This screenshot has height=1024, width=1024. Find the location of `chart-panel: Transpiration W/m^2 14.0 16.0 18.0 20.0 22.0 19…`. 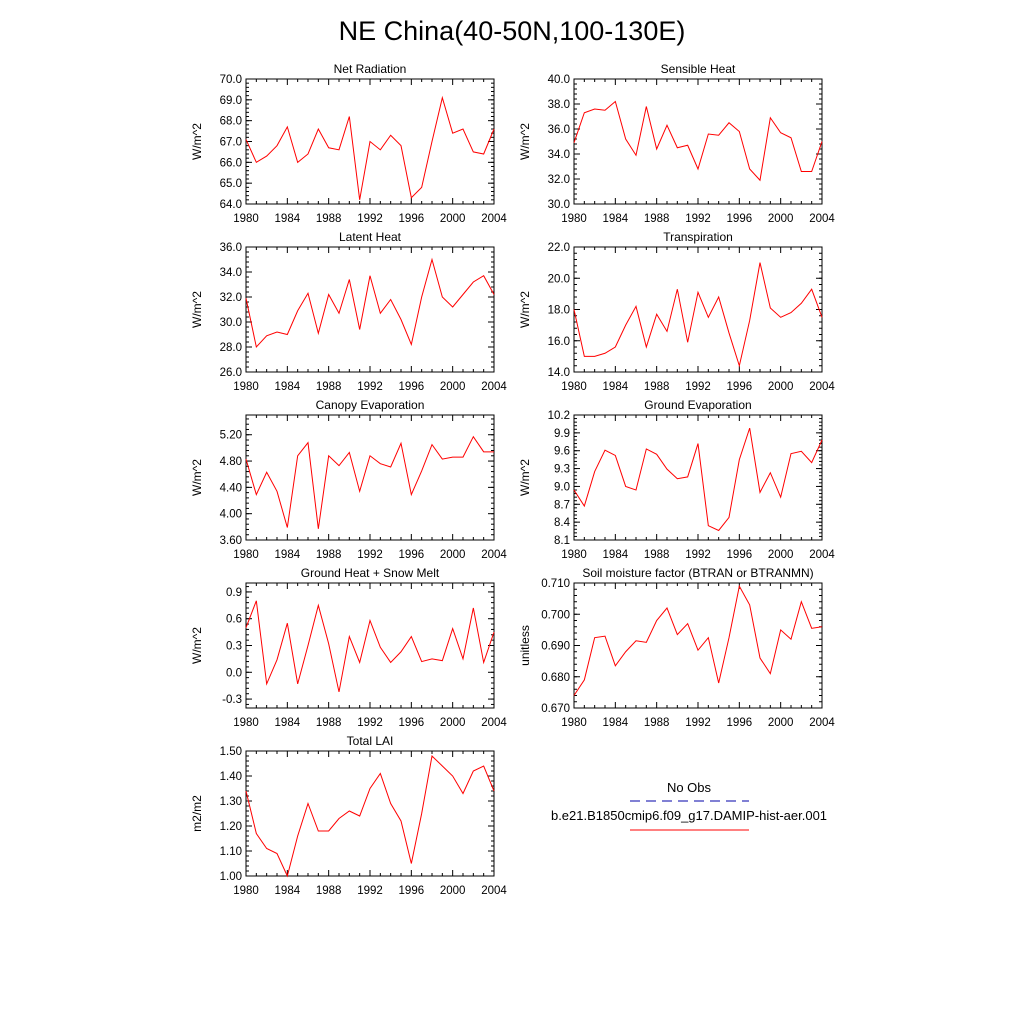

chart-panel: Transpiration W/m^2 14.0 16.0 18.0 20.0 22.0 19… is located at coordinates (676, 311).